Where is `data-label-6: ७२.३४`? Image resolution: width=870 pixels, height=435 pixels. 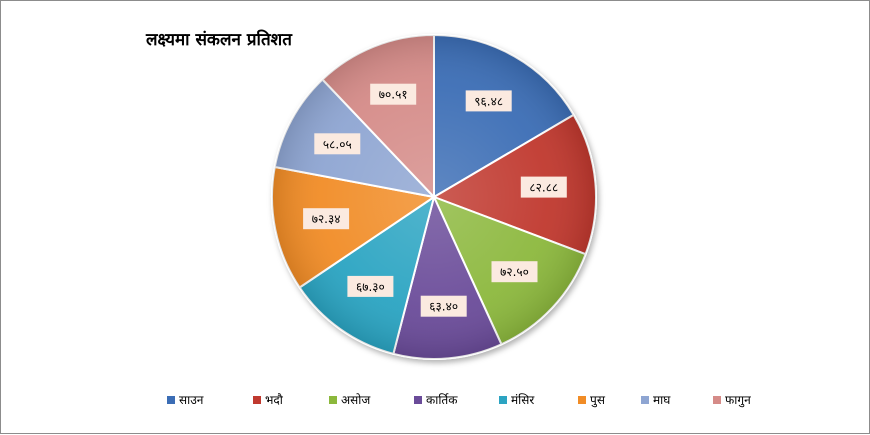
data-label-6: ७२.३४ is located at coordinates (326, 219).